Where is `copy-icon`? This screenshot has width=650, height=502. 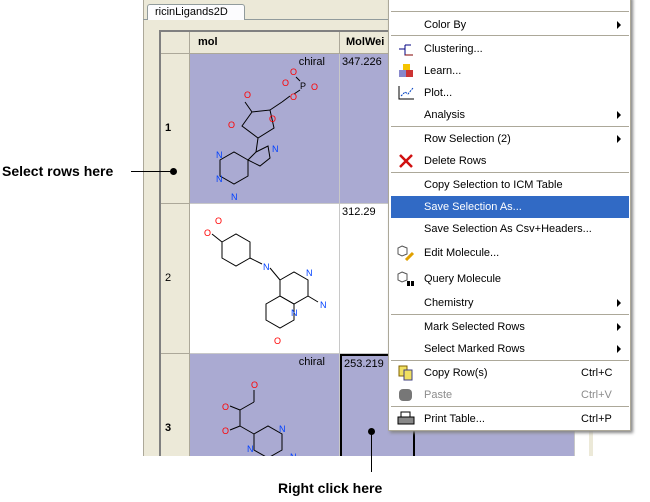 copy-icon is located at coordinates (405, 373).